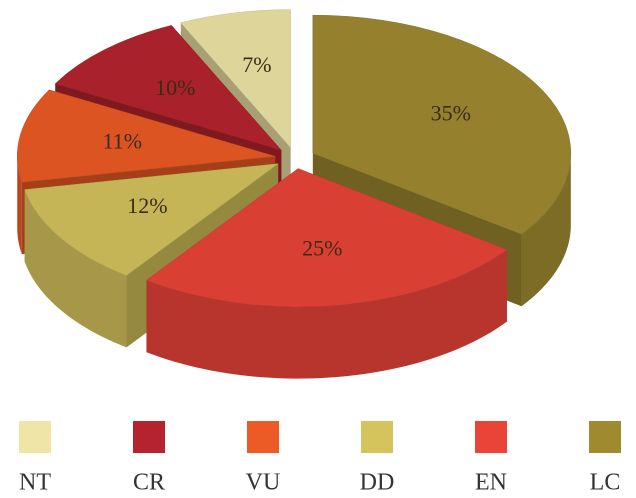  Describe the element at coordinates (491, 483) in the screenshot. I see `legend-label: EN` at that location.